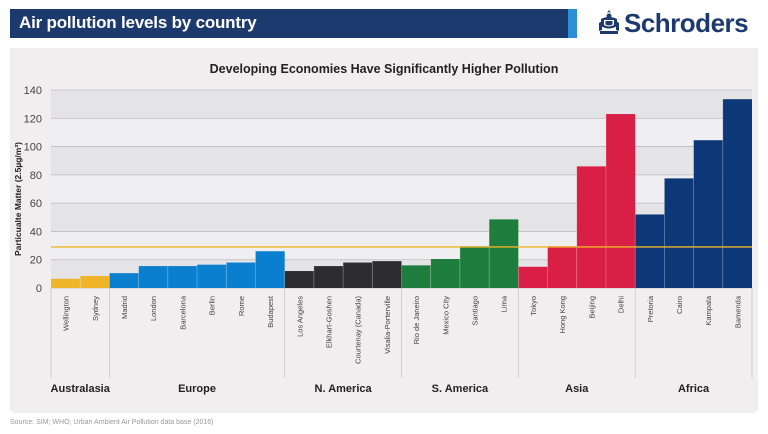 This screenshot has height=434, width=768. I want to click on bar-bamenda, so click(737, 193).